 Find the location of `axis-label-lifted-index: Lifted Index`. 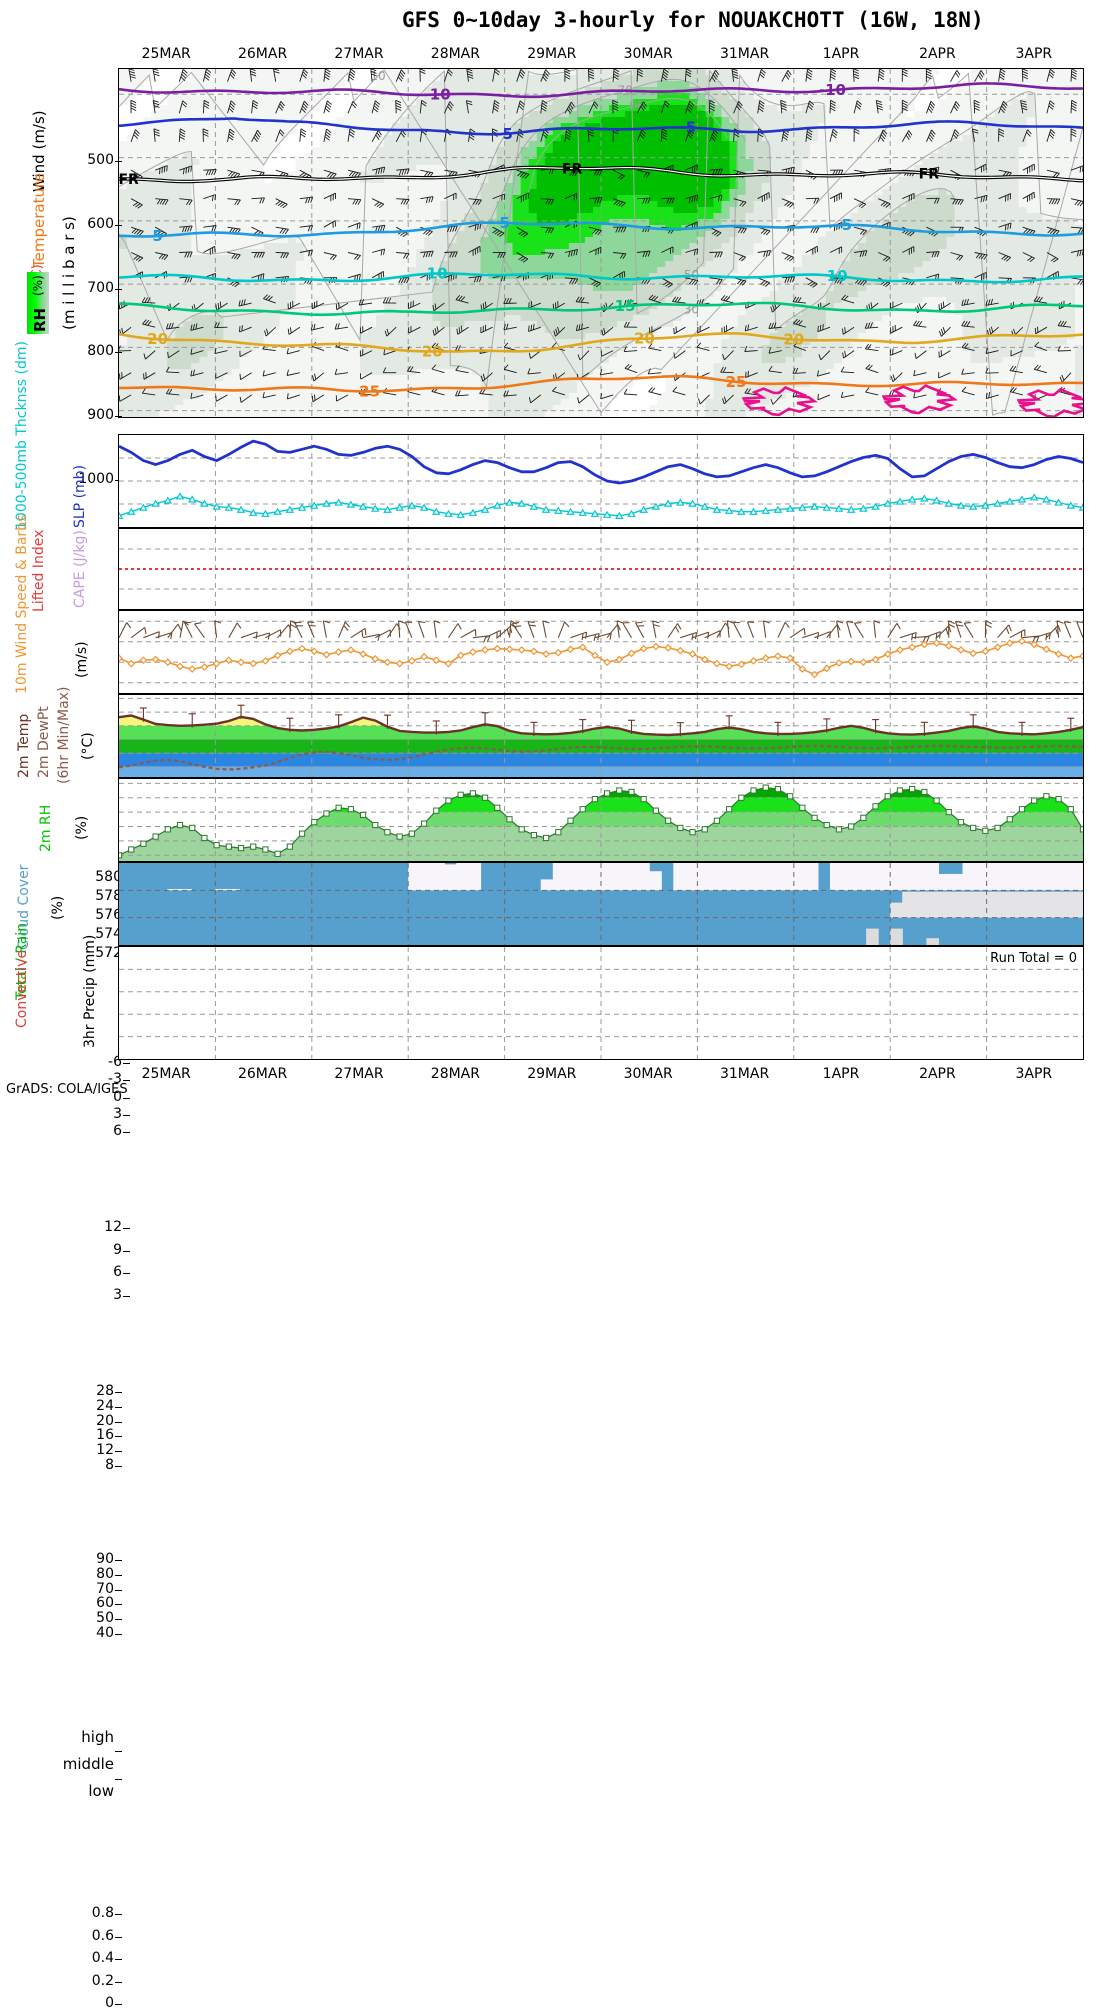

axis-label-lifted-index: Lifted Index is located at coordinates (39, 571).